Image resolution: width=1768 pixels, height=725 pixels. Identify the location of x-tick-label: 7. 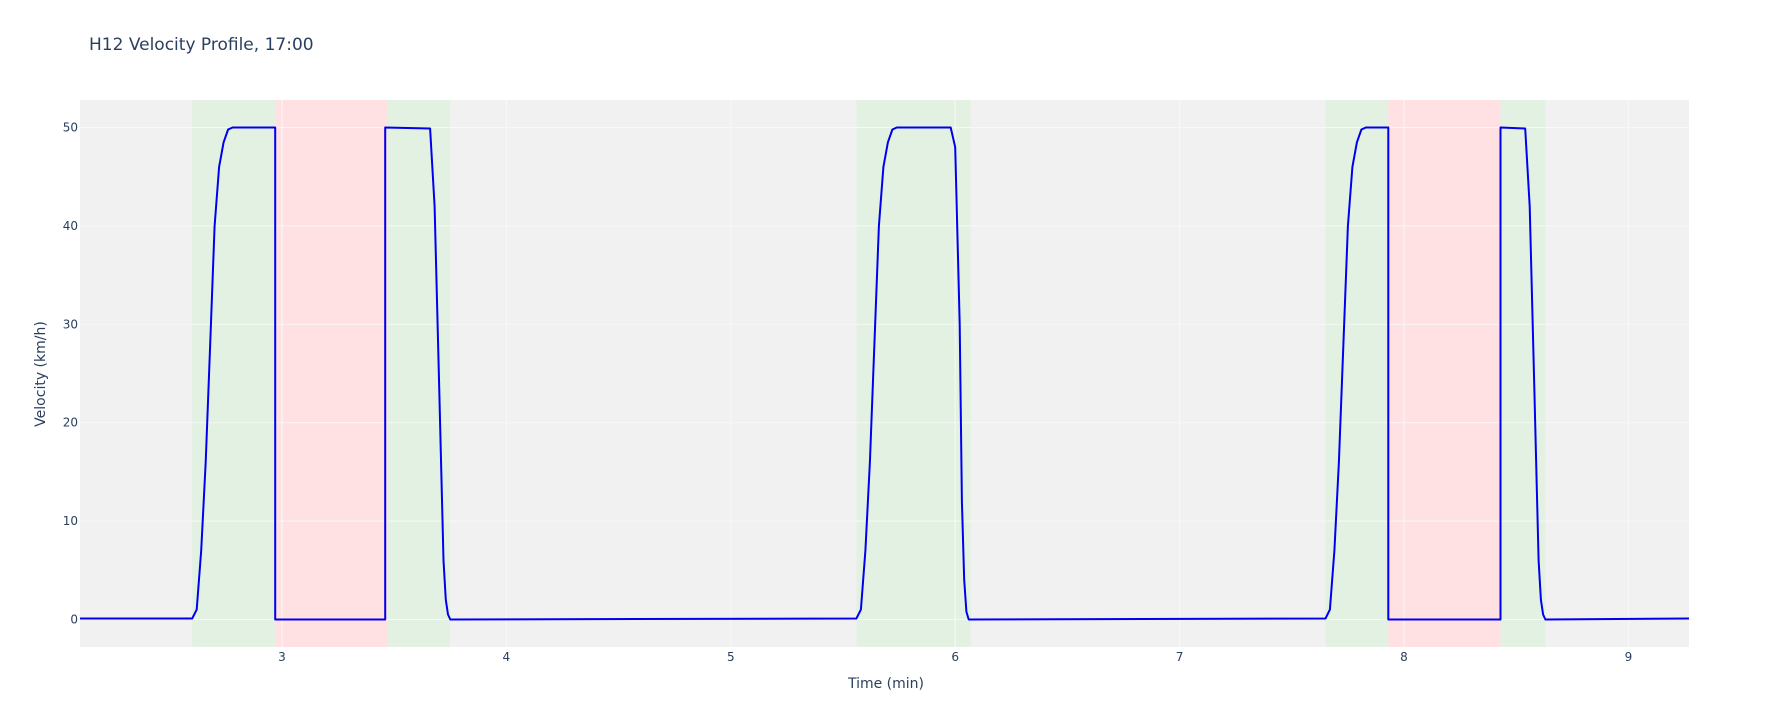
(1180, 657).